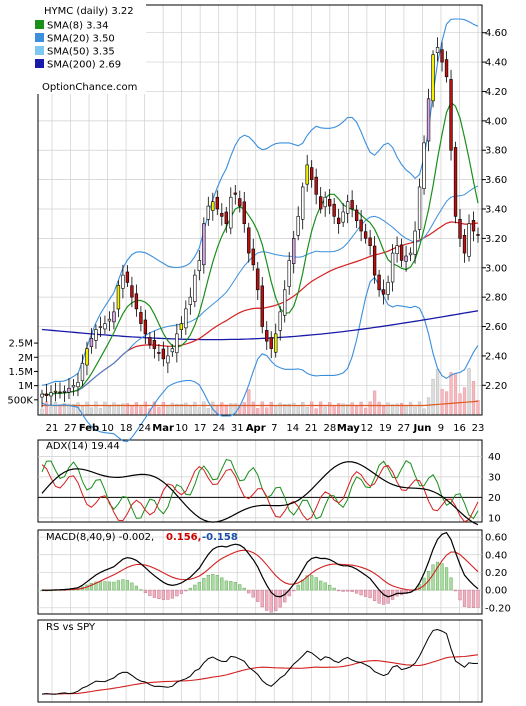 The height and width of the screenshot is (706, 526). I want to click on price-tick-label: 2.20, so click(496, 386).